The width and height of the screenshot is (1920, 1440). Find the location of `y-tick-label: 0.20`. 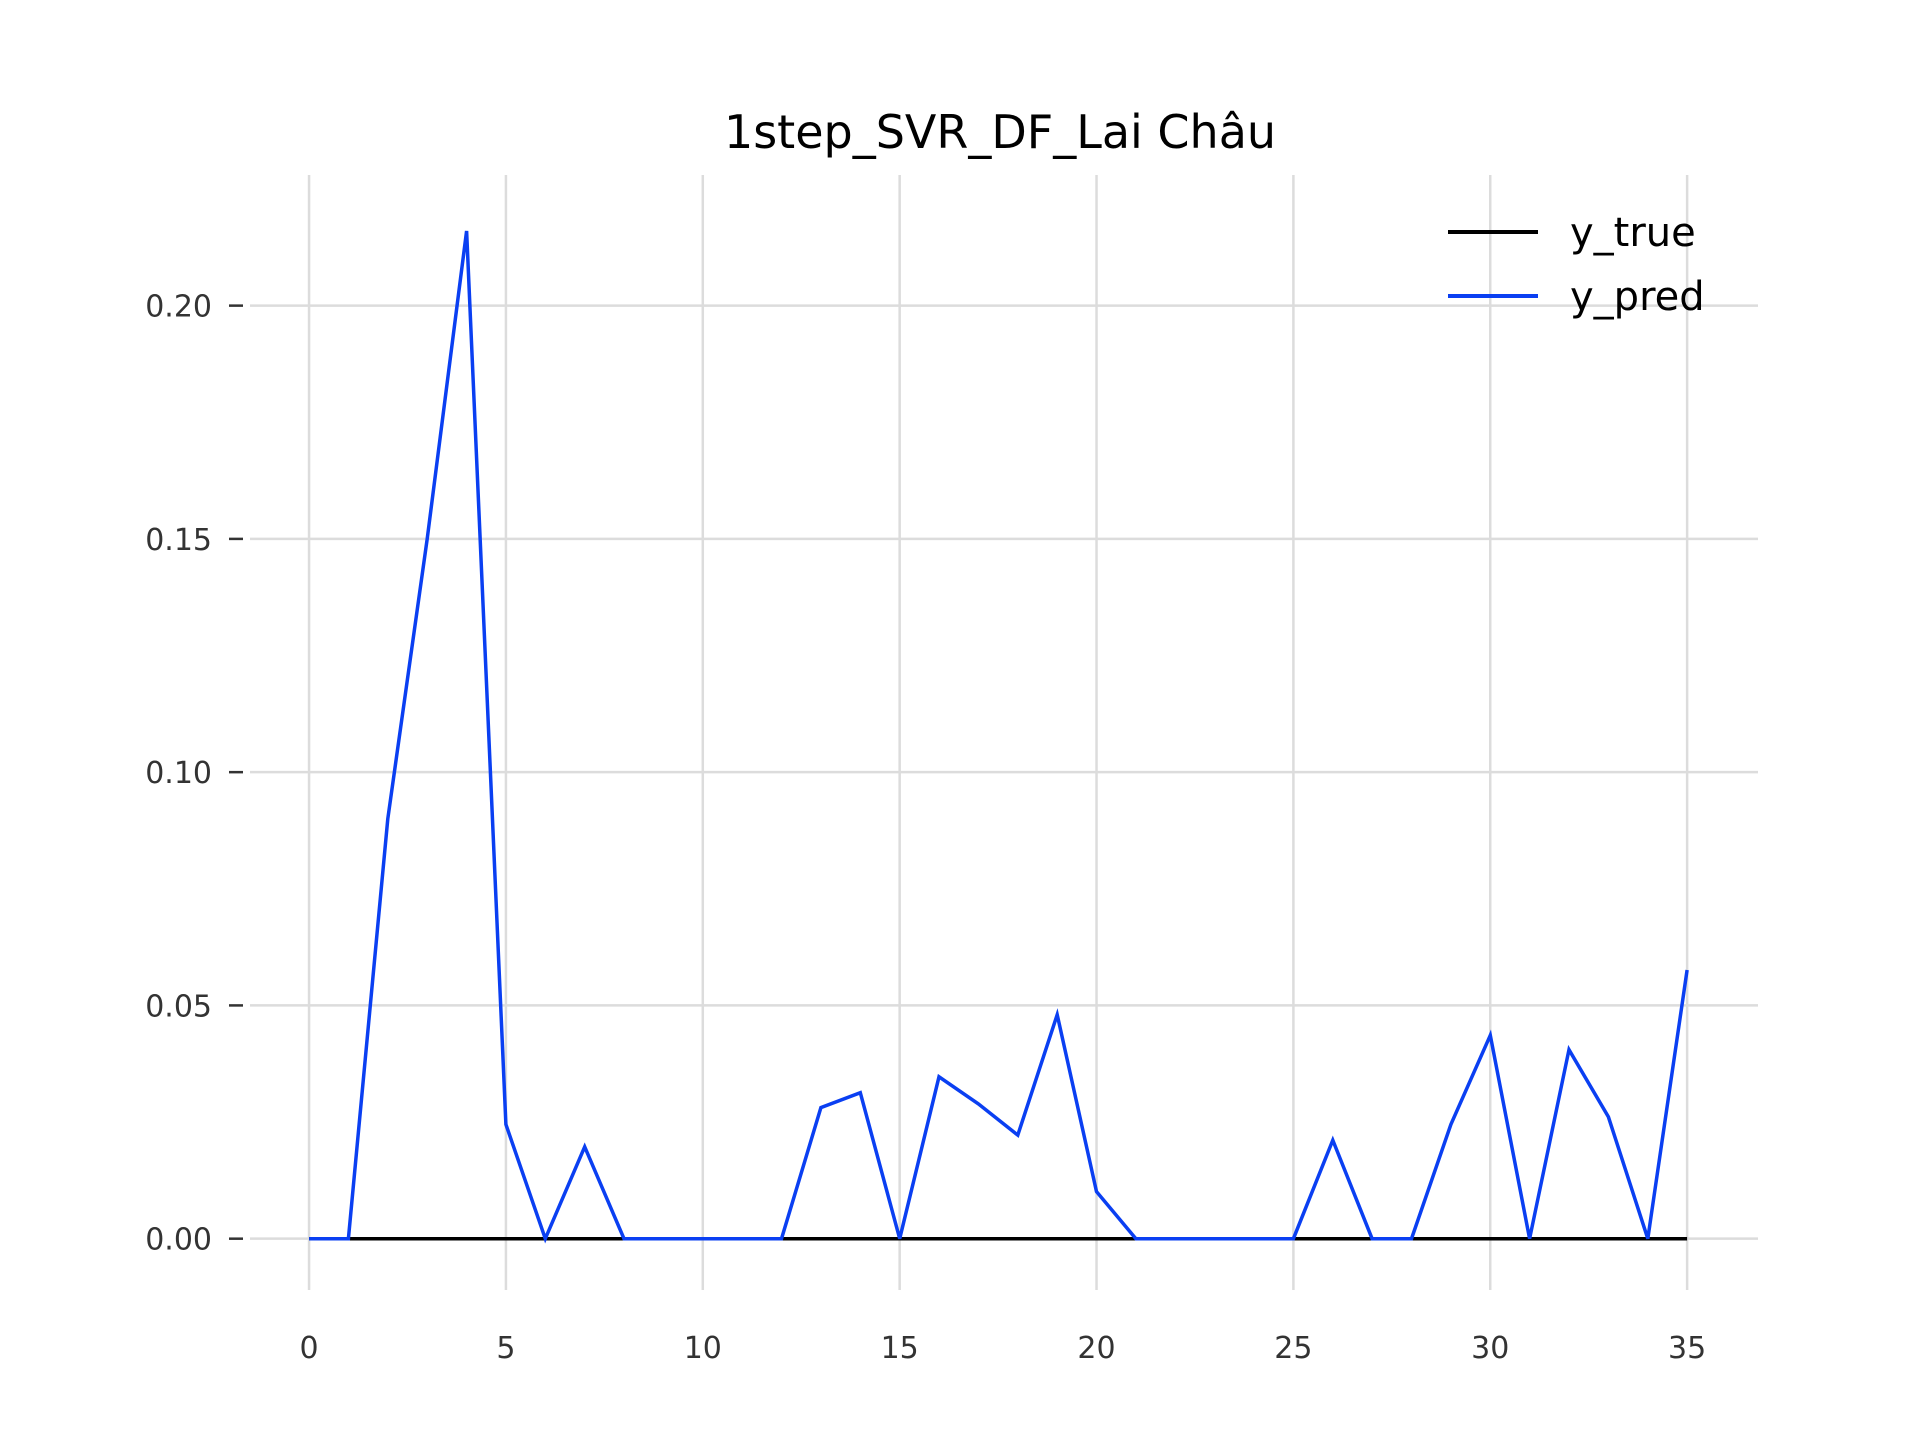

y-tick-label: 0.20 is located at coordinates (178, 307).